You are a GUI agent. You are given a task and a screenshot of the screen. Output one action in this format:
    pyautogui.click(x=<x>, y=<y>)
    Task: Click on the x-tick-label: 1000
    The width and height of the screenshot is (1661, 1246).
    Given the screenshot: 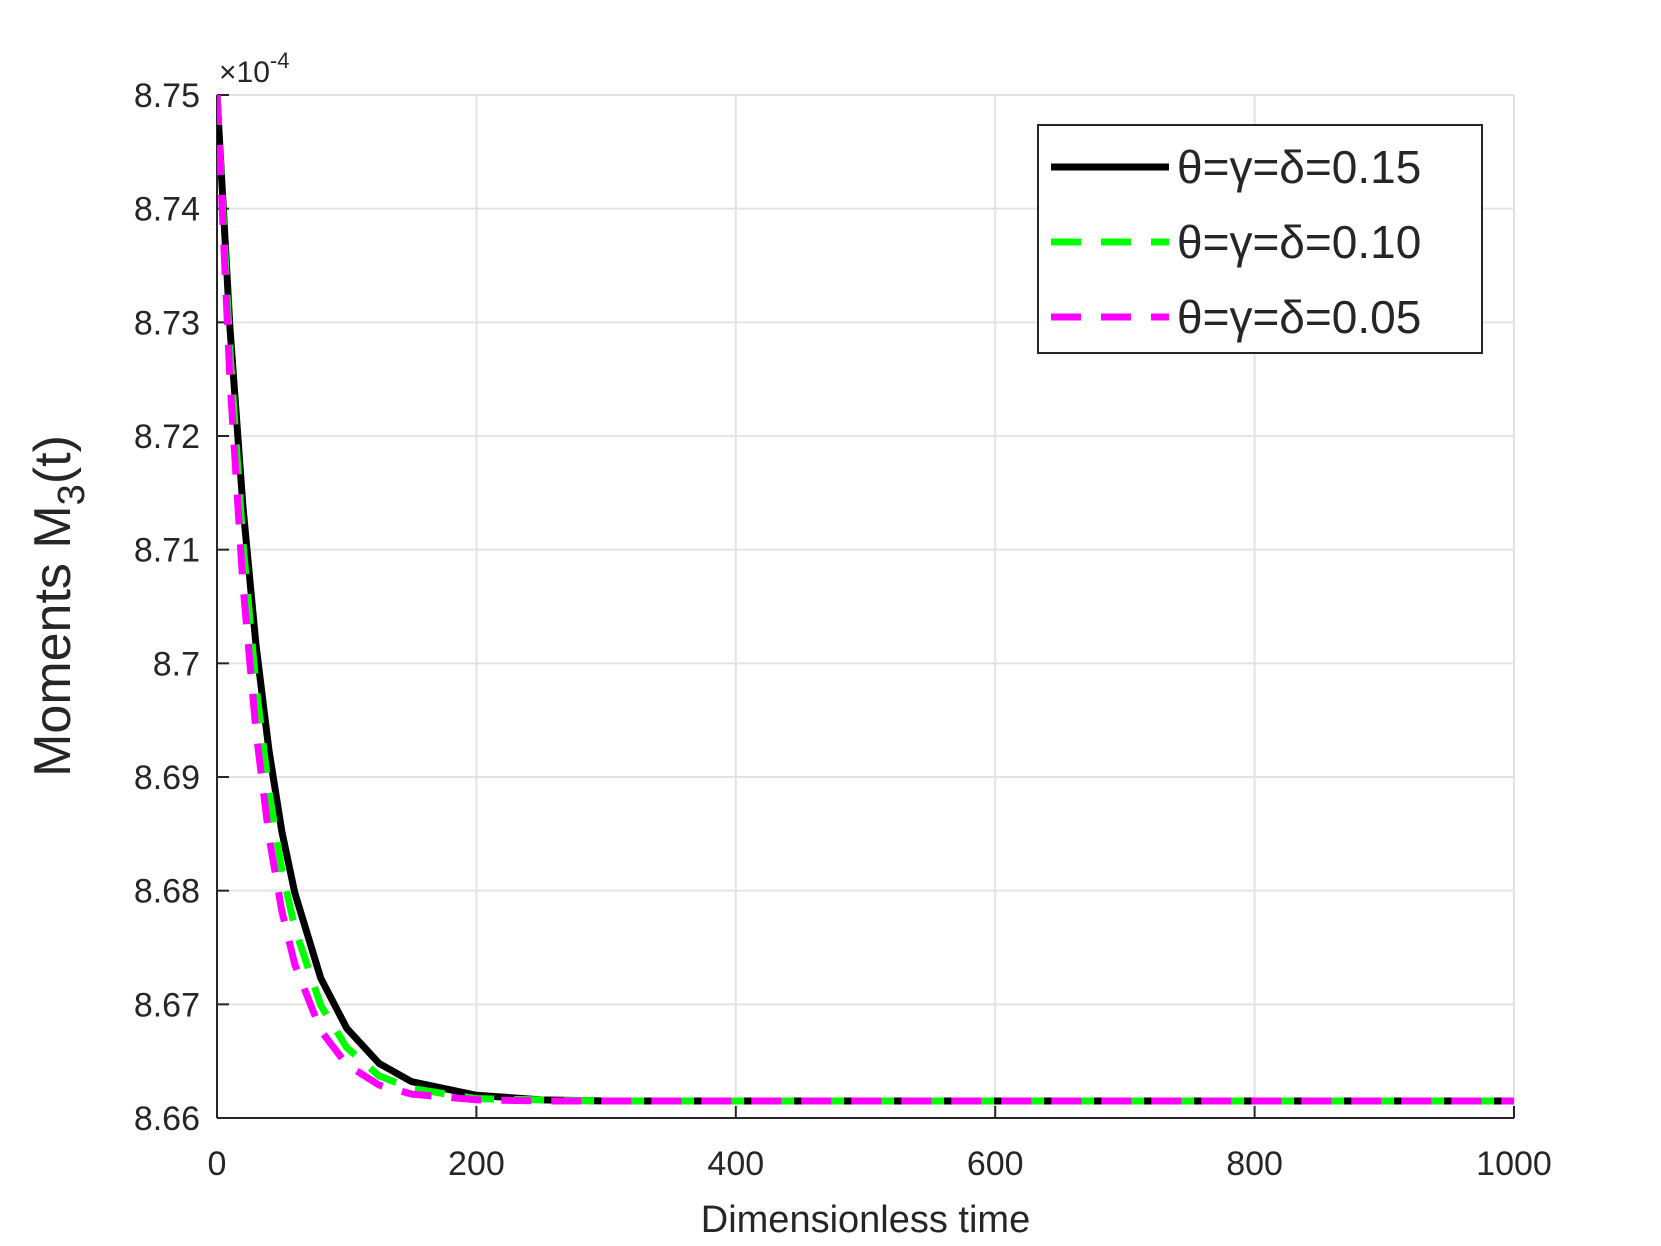 What is the action you would take?
    pyautogui.click(x=1514, y=1164)
    